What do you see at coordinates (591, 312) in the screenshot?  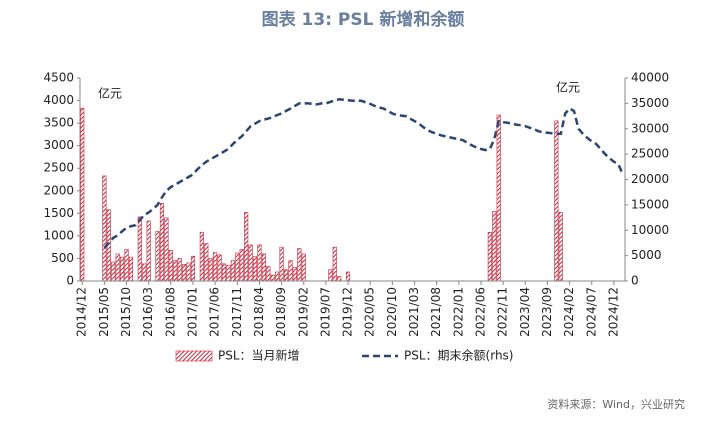 I see `x-tick-label: 2024/07` at bounding box center [591, 312].